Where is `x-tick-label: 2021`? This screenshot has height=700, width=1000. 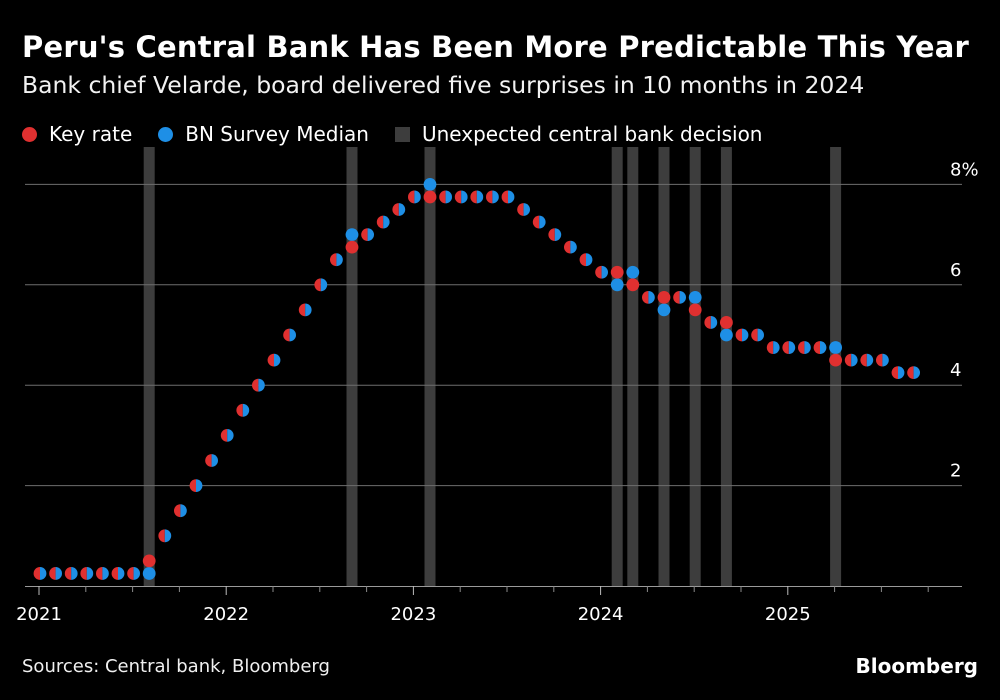
x-tick-label: 2021 is located at coordinates (39, 614).